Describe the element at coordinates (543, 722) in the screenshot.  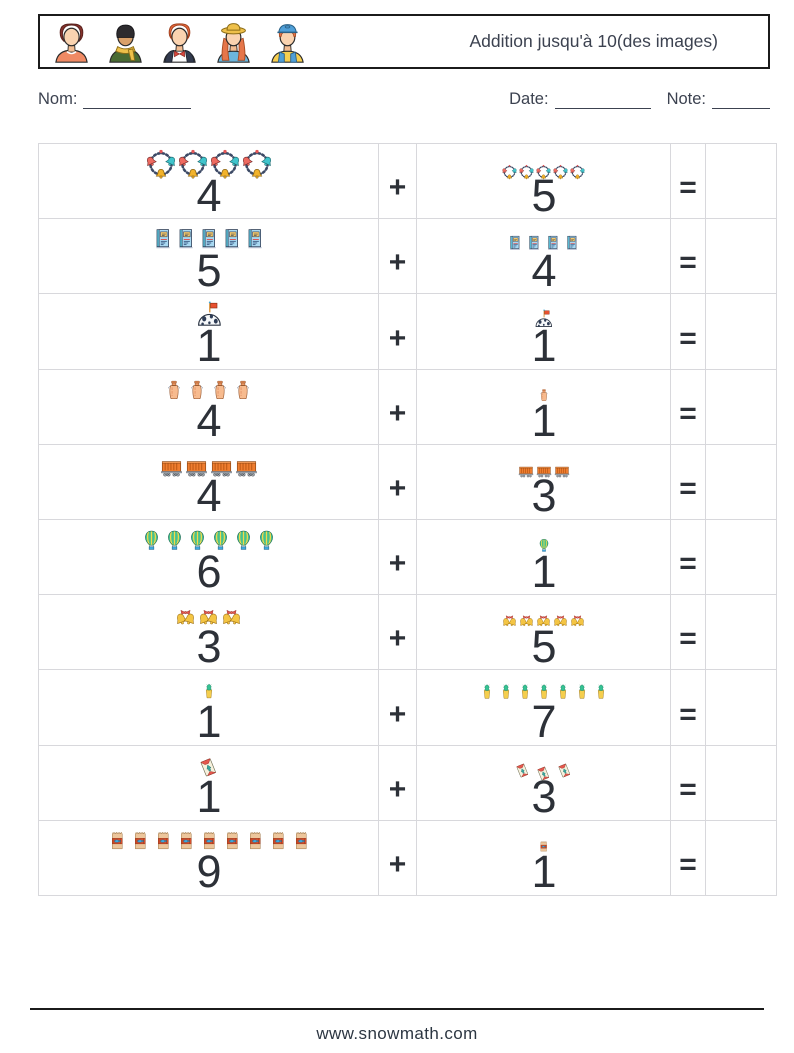
I see `right-addend: 7` at that location.